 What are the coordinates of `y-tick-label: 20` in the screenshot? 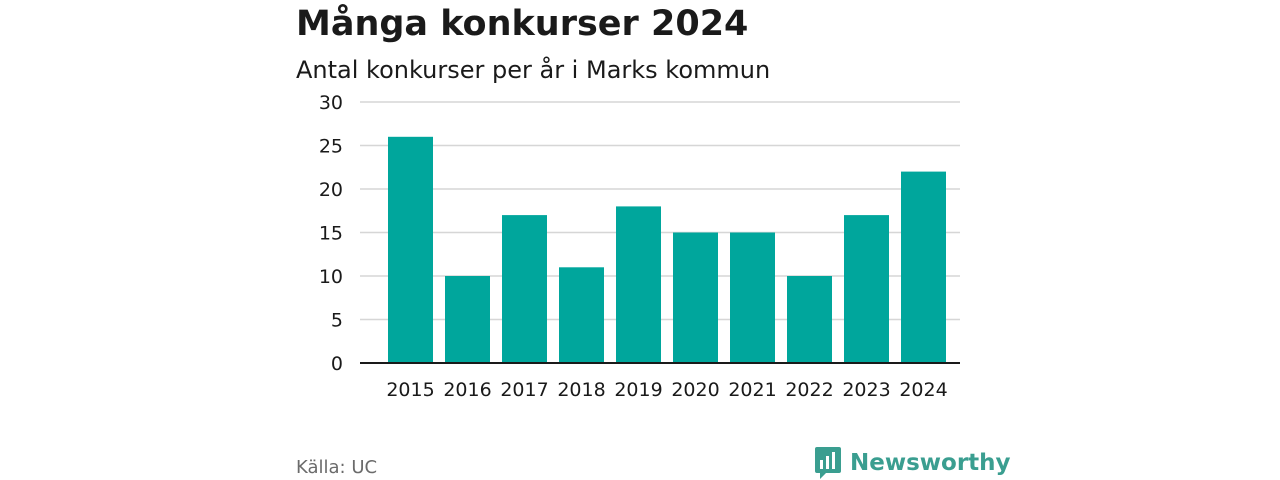 It's located at (331, 190).